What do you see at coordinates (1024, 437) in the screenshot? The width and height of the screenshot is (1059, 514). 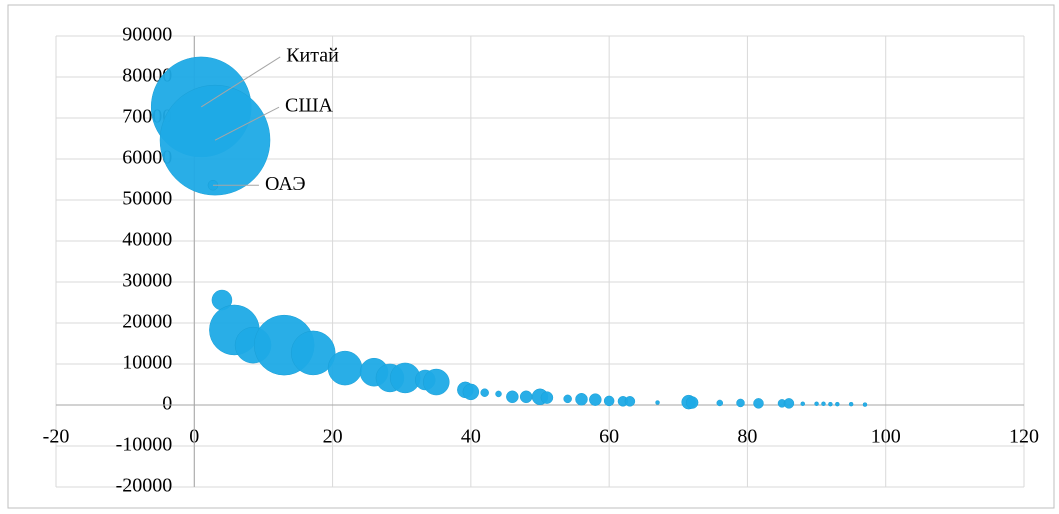 I see `x-tick-label: 120` at bounding box center [1024, 437].